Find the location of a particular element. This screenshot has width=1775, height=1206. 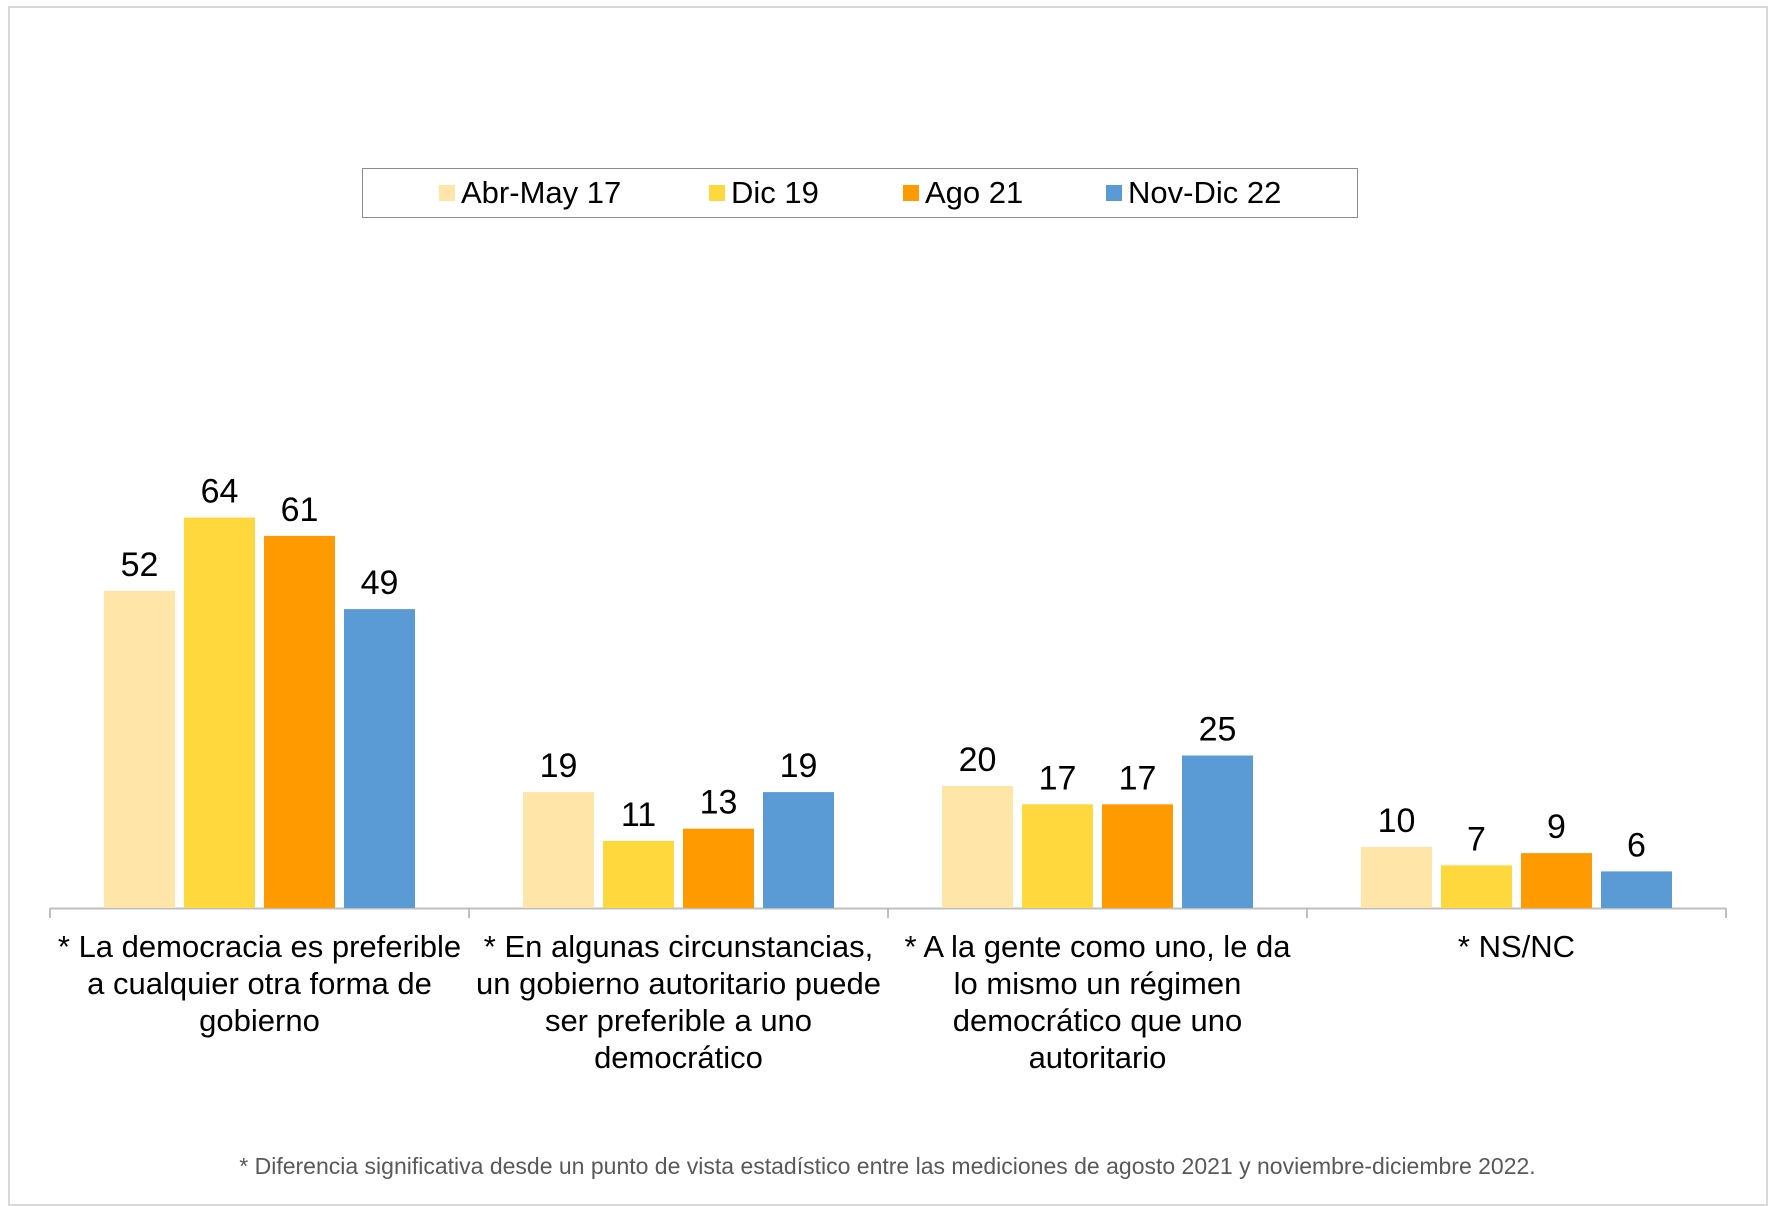

category-label: * En algunas circunstancias, is located at coordinates (678, 946).